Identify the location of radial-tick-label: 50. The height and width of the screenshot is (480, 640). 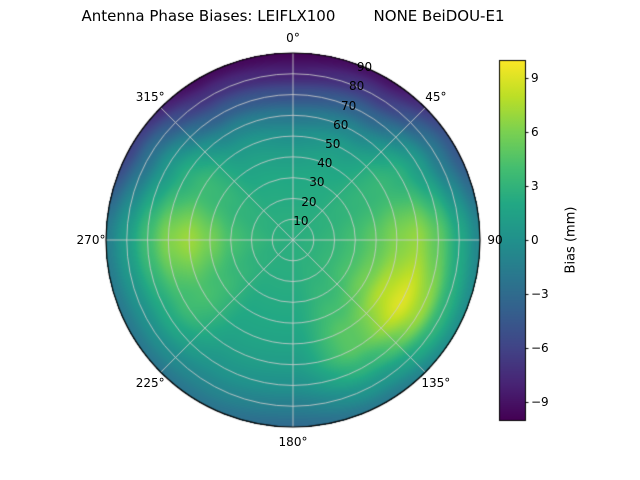
(333, 144).